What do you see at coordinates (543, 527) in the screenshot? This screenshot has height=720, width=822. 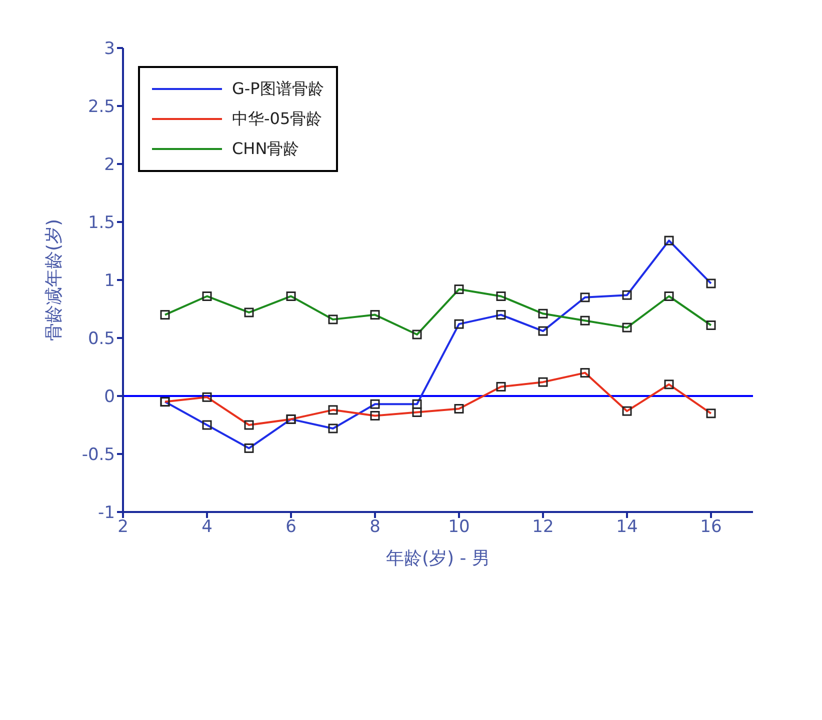 I see `x-tick-label: 12` at bounding box center [543, 527].